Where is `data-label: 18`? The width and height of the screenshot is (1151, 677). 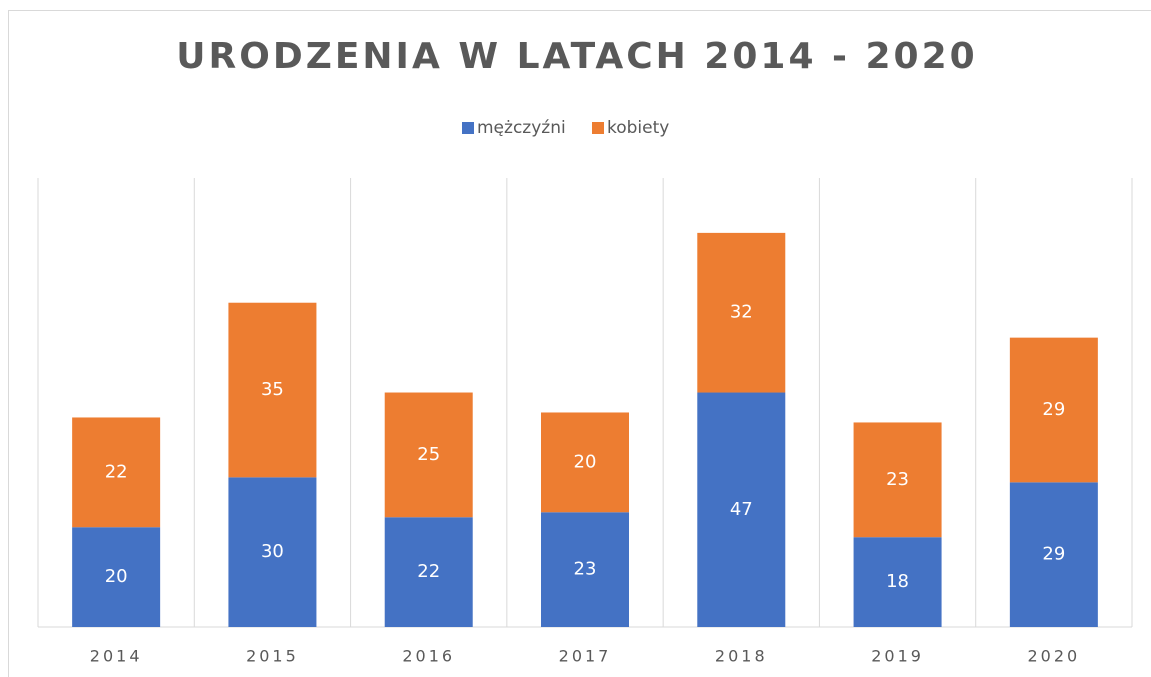 data-label: 18 is located at coordinates (897, 581).